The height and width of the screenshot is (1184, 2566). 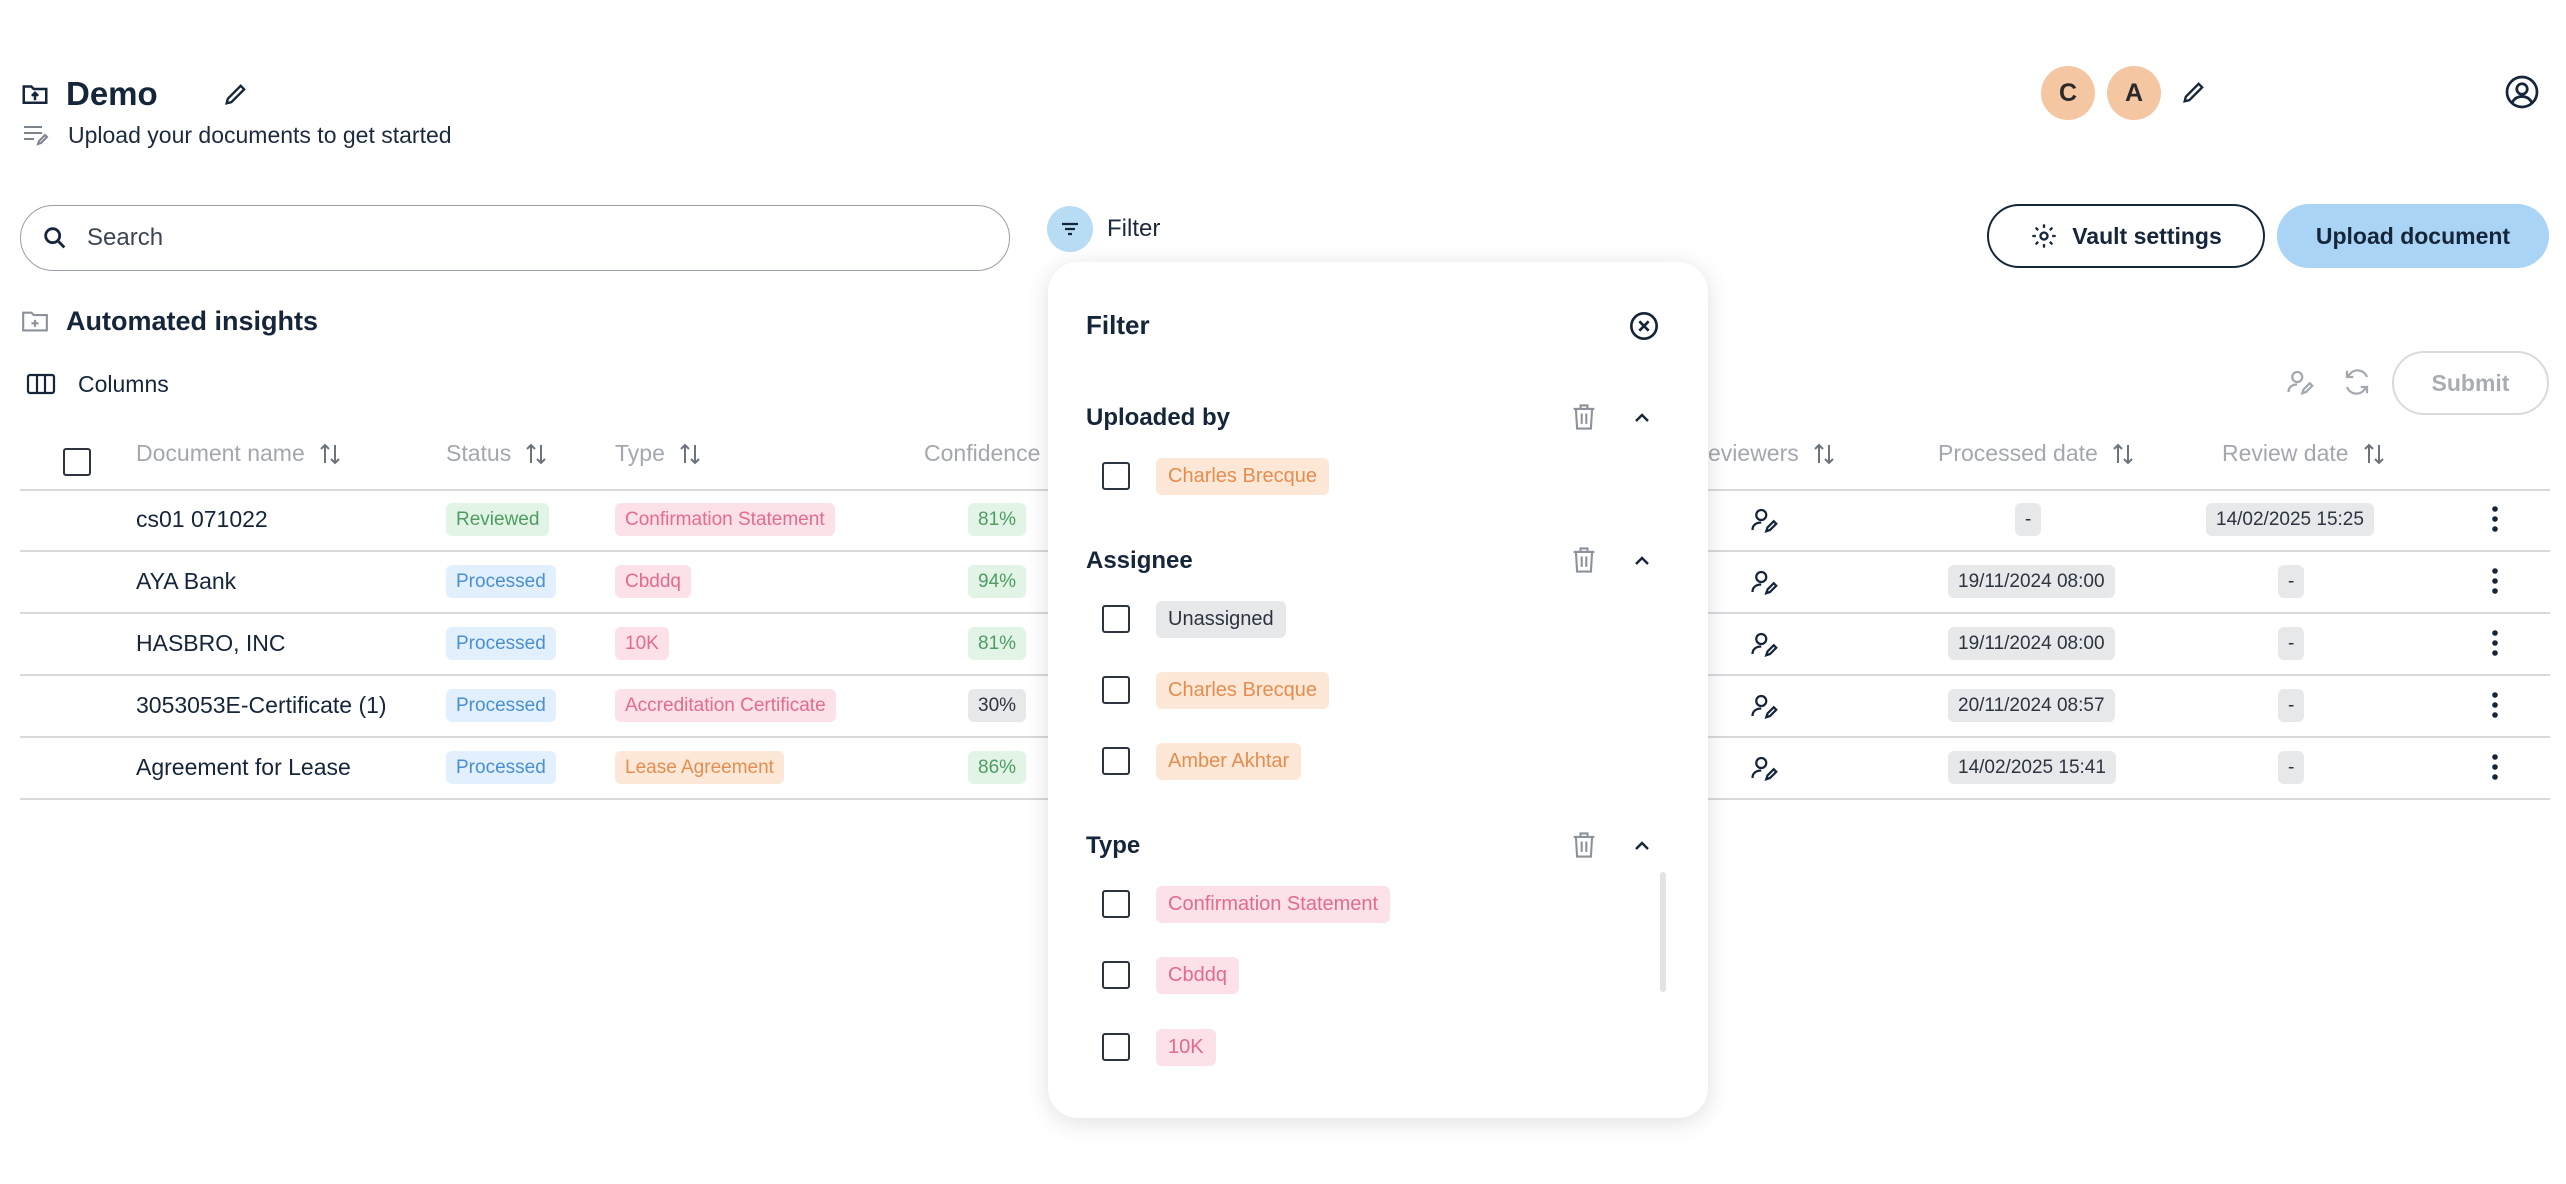 What do you see at coordinates (260, 134) in the screenshot?
I see `subtitle-text: Upload your documents to get started` at bounding box center [260, 134].